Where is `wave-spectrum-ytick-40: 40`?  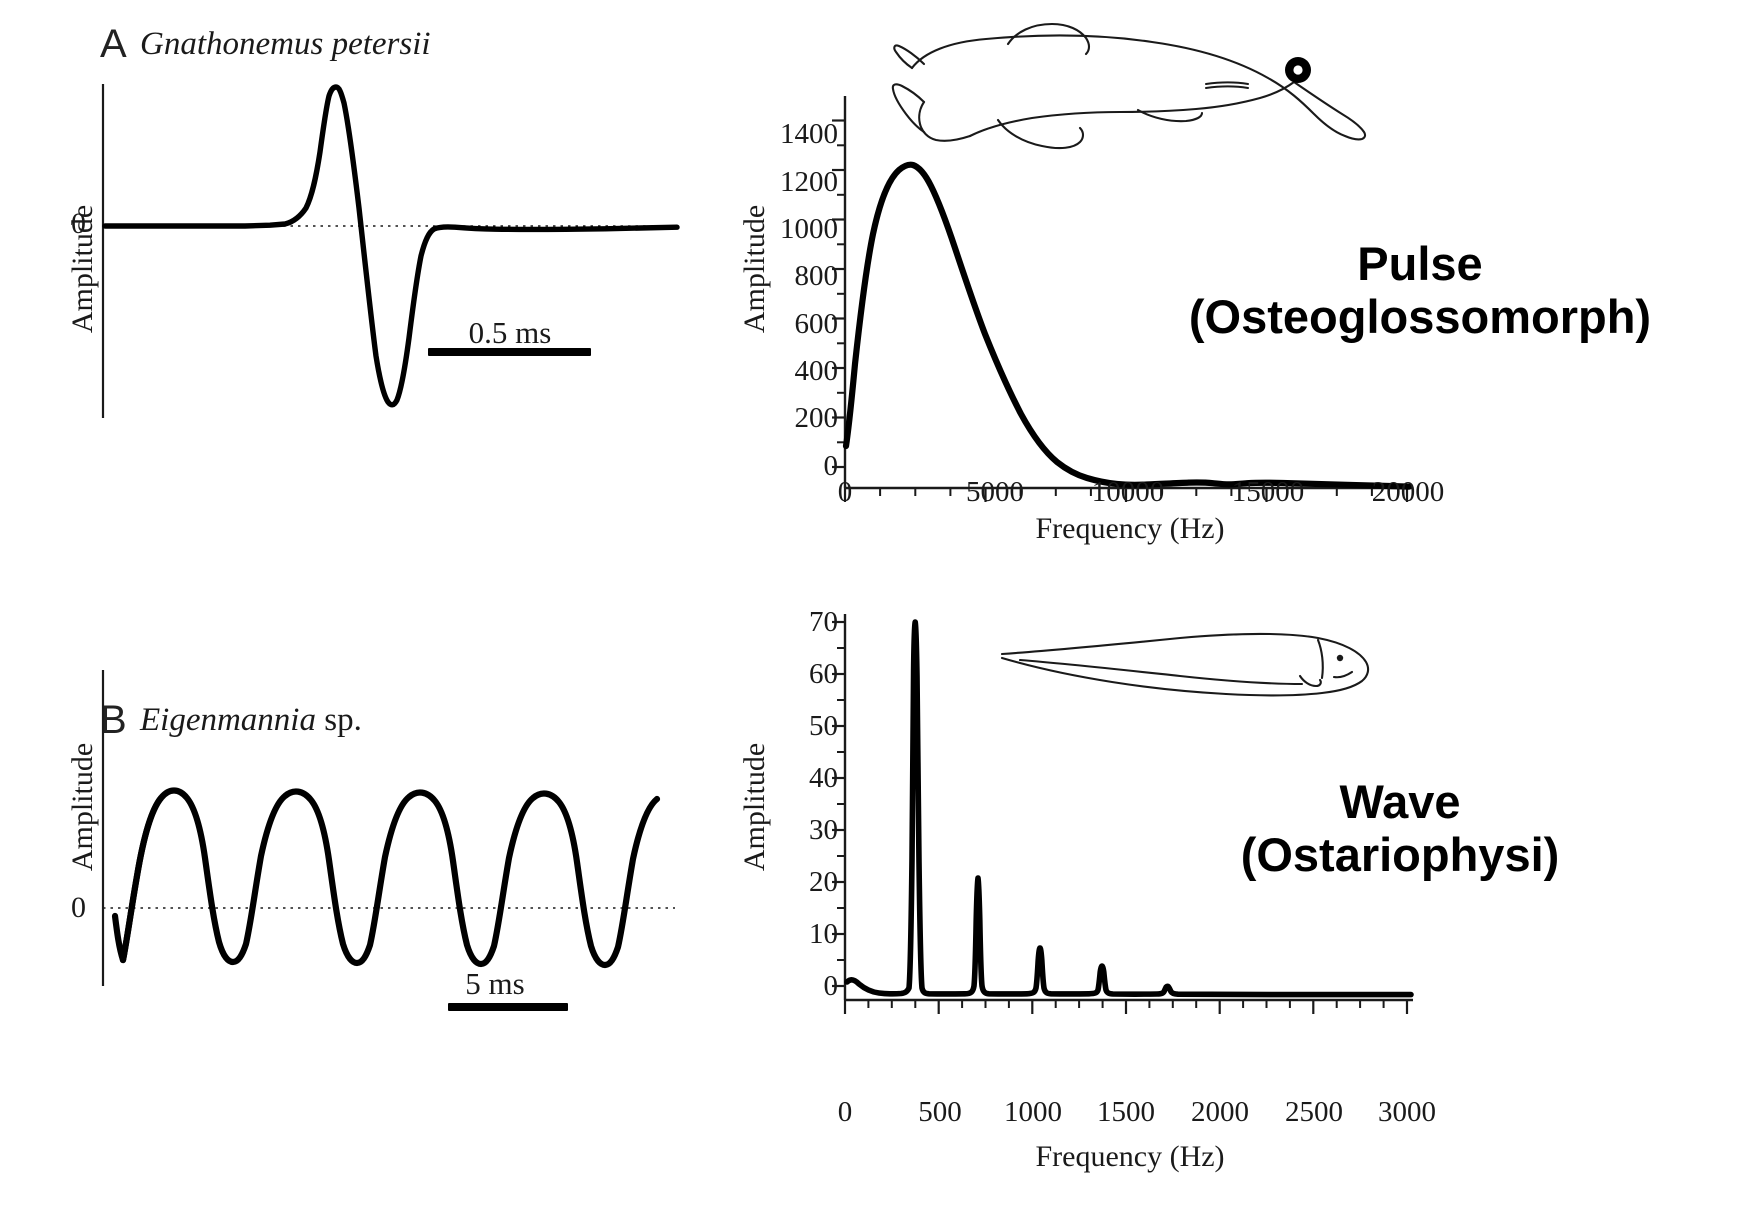
wave-spectrum-ytick-40: 40 is located at coordinates (823, 778).